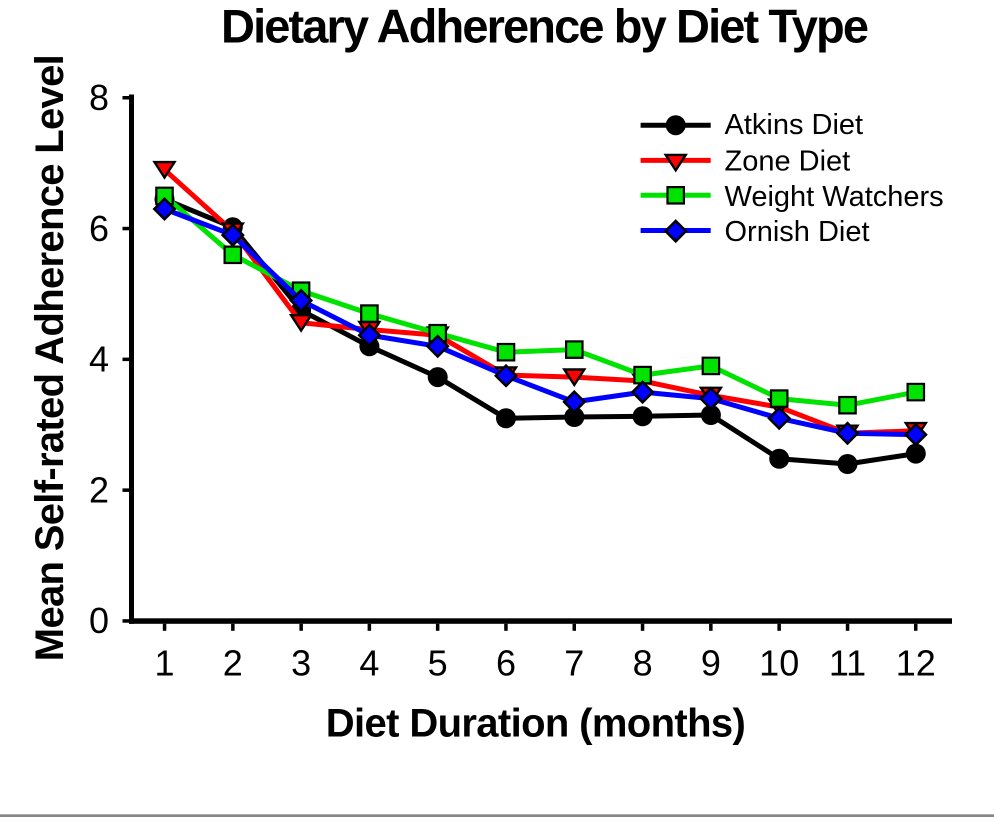 The height and width of the screenshot is (822, 994). I want to click on svg-text: Weight Watchers, so click(834, 197).